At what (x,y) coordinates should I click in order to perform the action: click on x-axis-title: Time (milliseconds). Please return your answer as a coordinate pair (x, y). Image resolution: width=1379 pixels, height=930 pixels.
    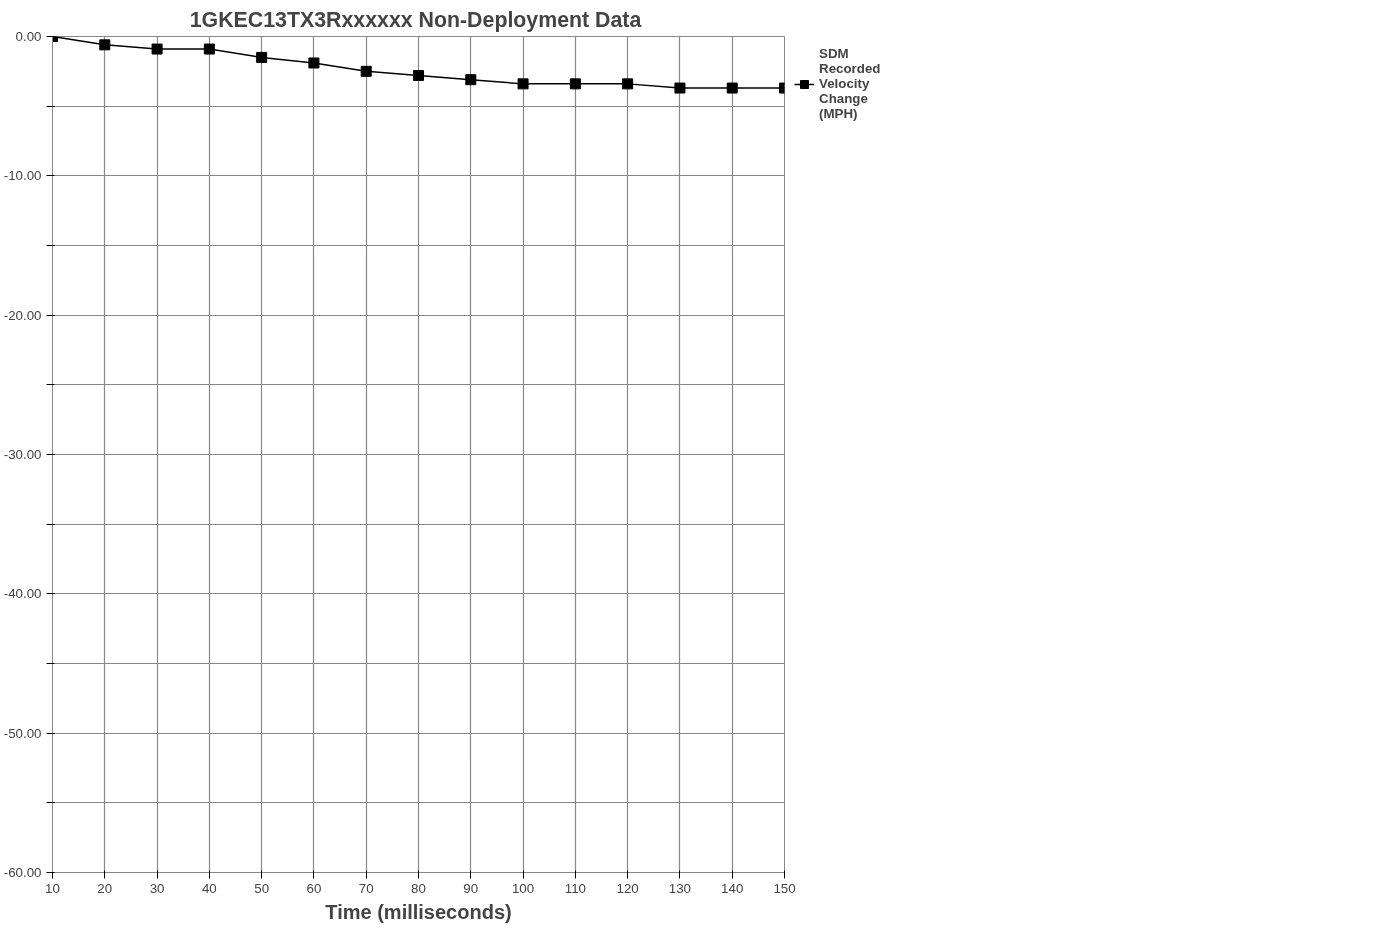
    Looking at the image, I should click on (418, 911).